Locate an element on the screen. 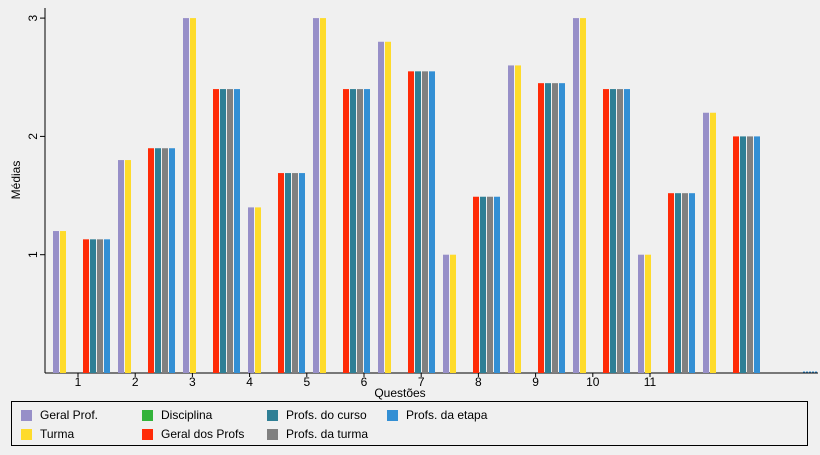  legend-swatch-disciplina is located at coordinates (147, 415).